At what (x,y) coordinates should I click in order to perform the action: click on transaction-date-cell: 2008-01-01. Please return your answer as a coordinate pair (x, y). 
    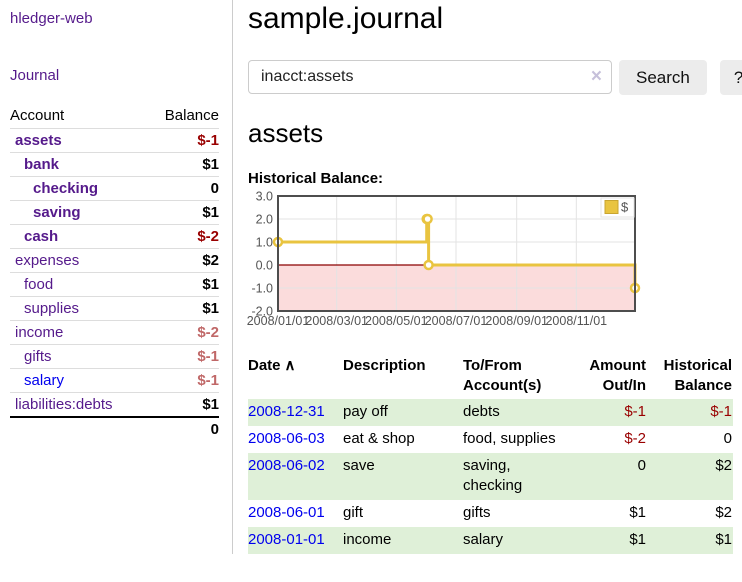
    Looking at the image, I should click on (295, 540).